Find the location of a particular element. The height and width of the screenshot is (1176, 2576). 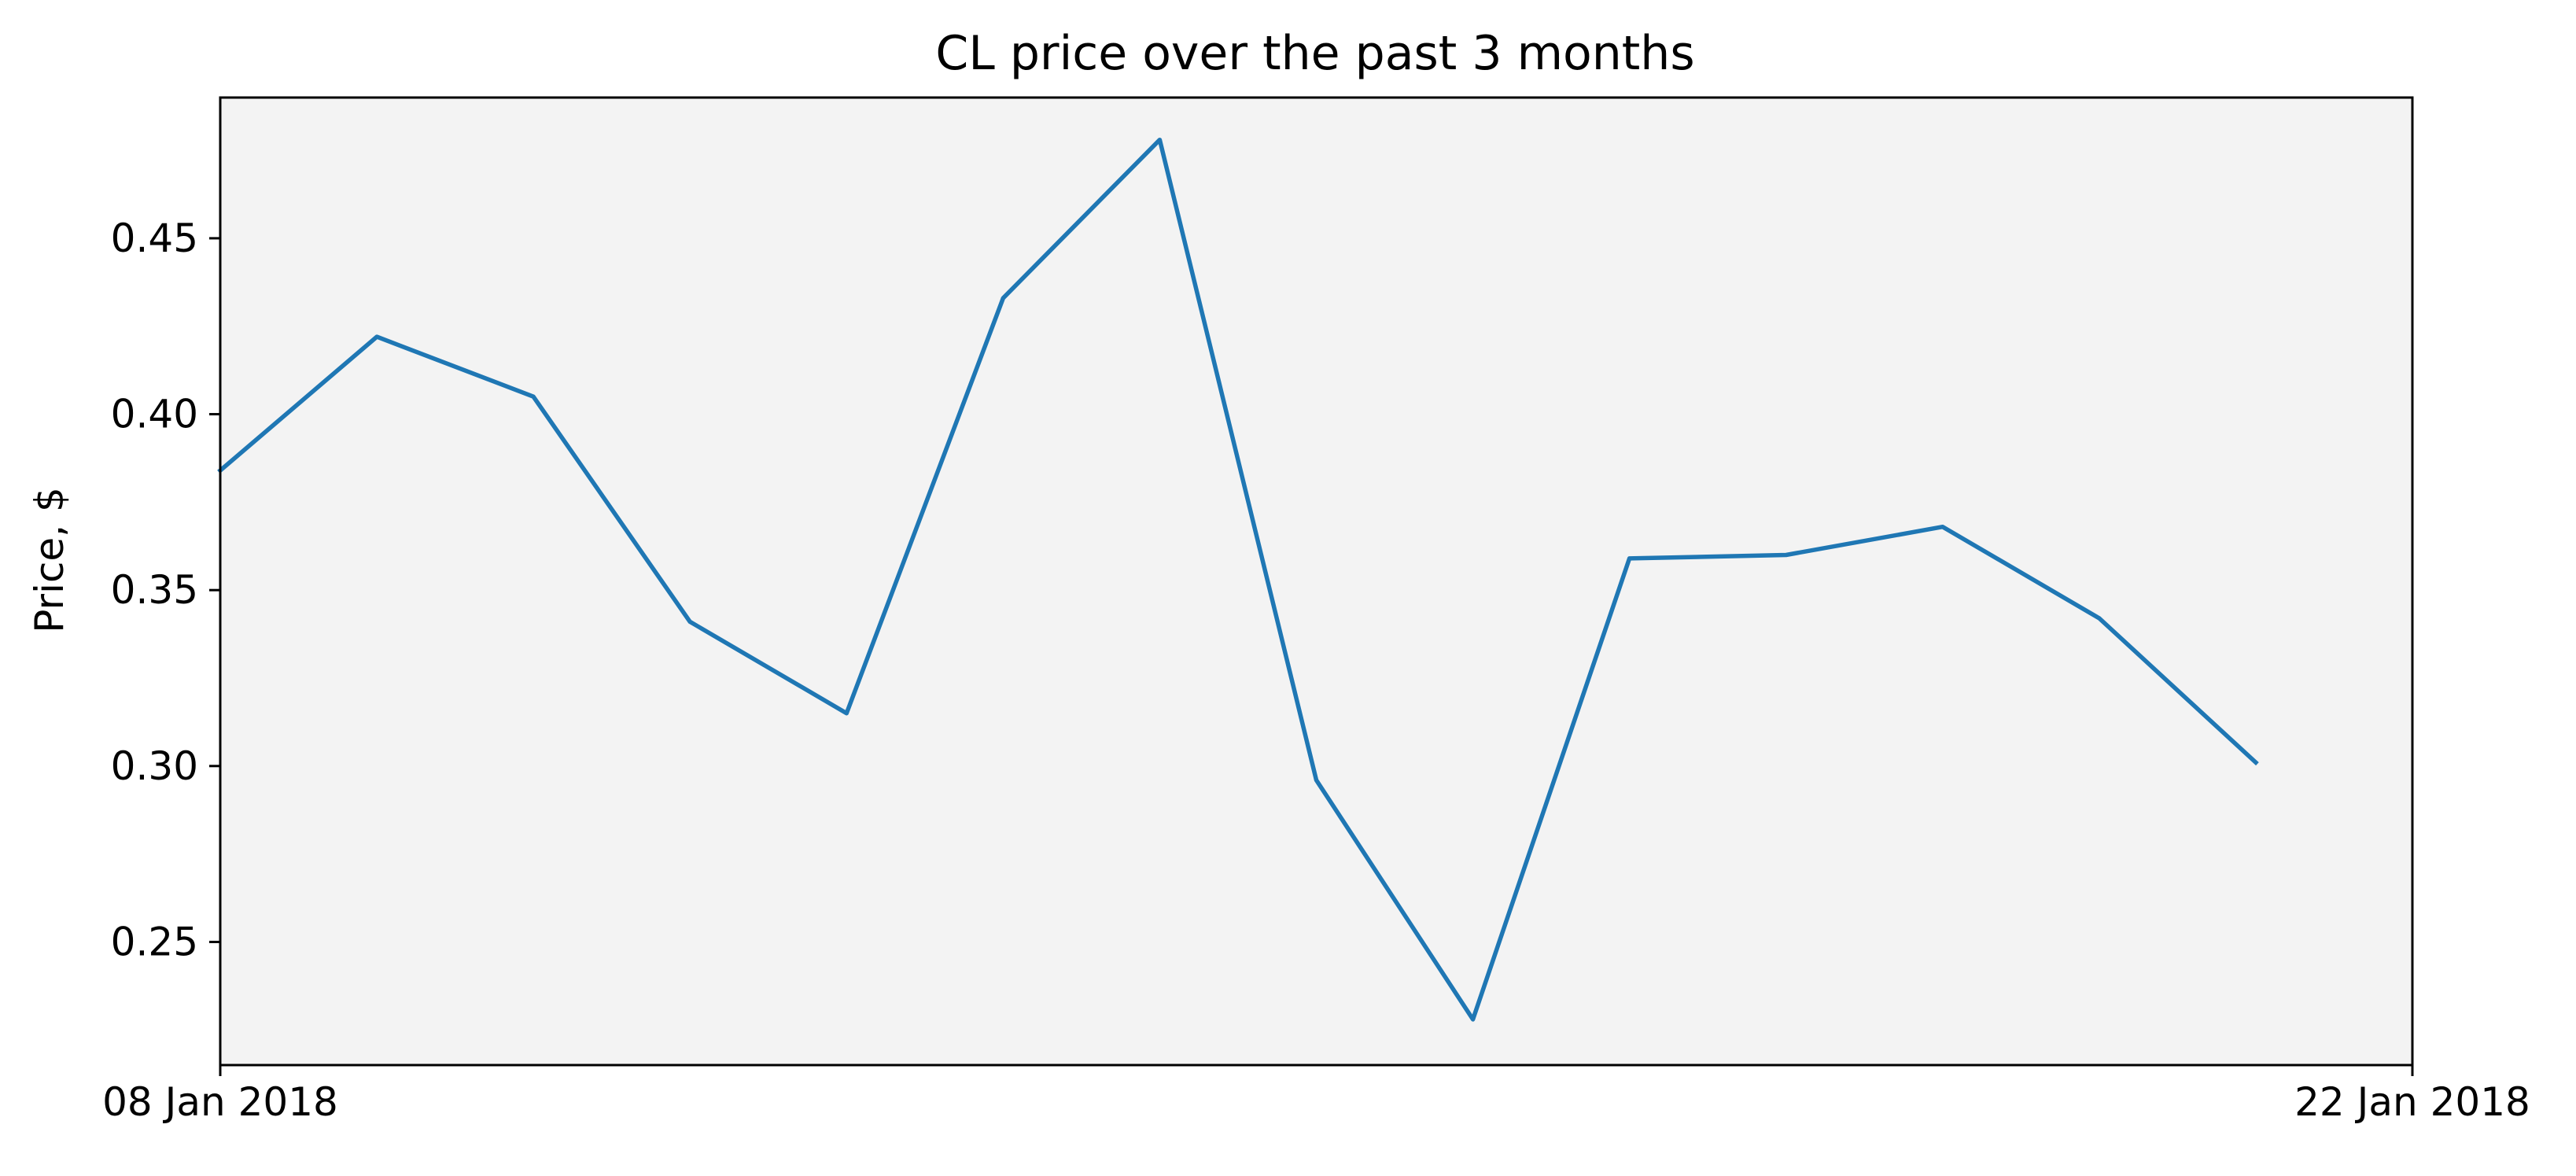

x-tick-label: 22 Jan 2018 is located at coordinates (2412, 1102).